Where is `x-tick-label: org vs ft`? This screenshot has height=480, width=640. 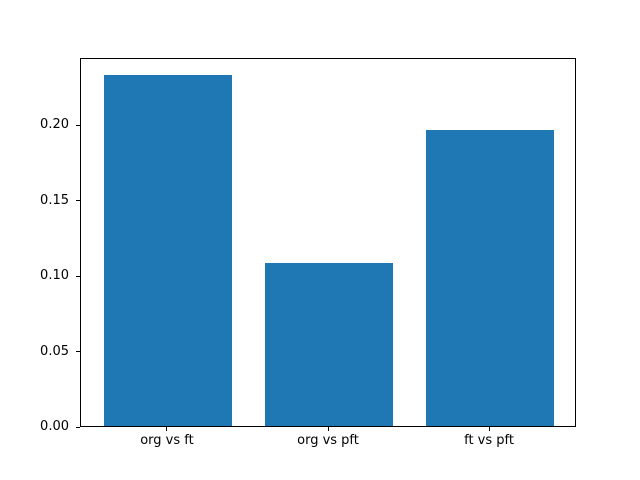
x-tick-label: org vs ft is located at coordinates (167, 440).